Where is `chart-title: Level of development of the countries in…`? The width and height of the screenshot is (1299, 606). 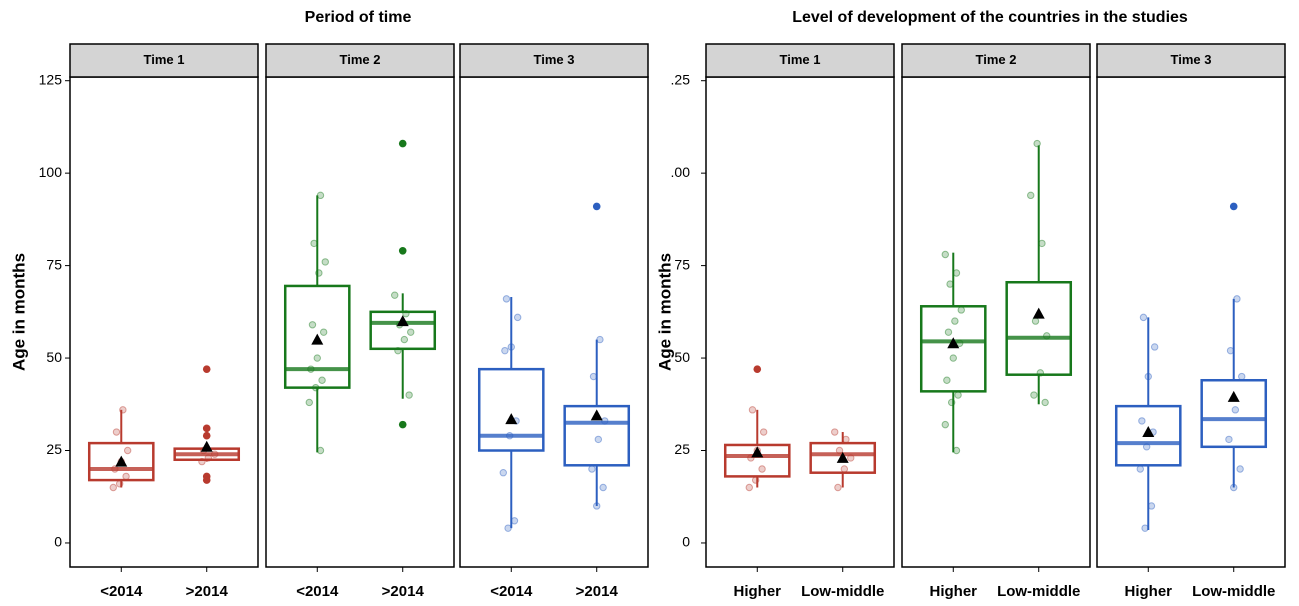 chart-title: Level of development of the countries in… is located at coordinates (990, 17).